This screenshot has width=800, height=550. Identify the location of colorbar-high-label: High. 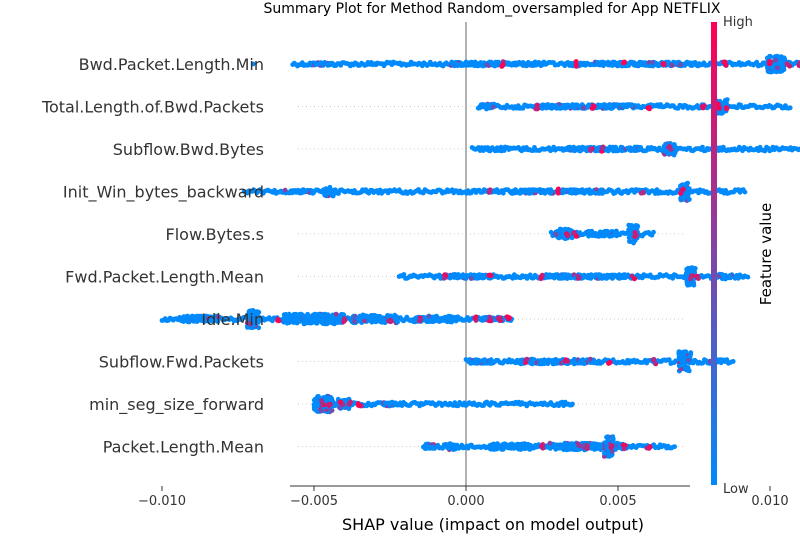
(738, 22).